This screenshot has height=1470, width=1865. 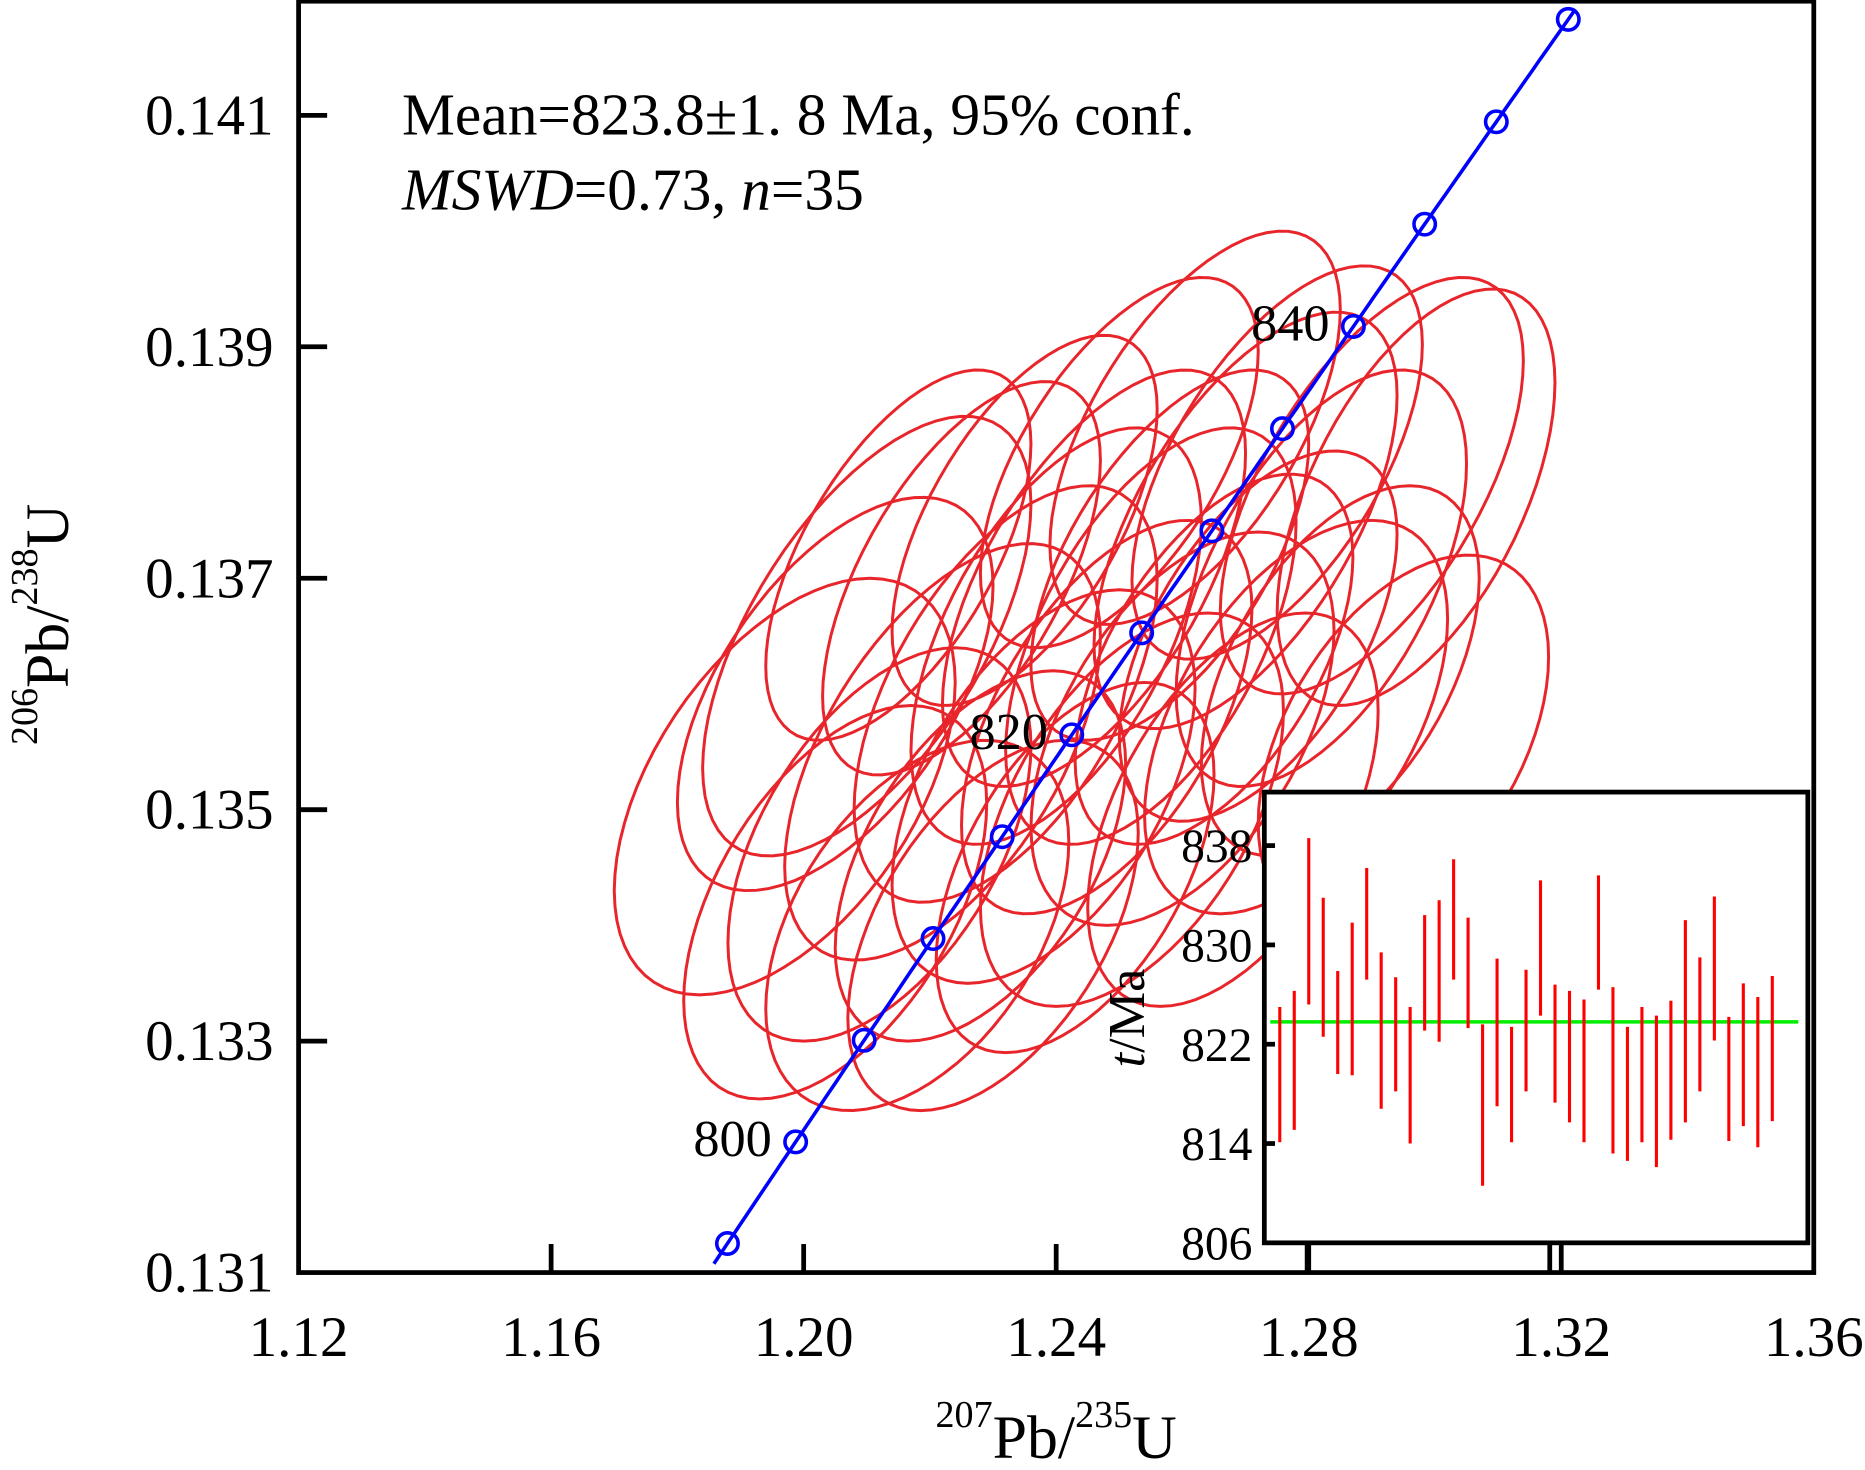 What do you see at coordinates (964, 1415) in the screenshot?
I see `x-label-sup1: 207` at bounding box center [964, 1415].